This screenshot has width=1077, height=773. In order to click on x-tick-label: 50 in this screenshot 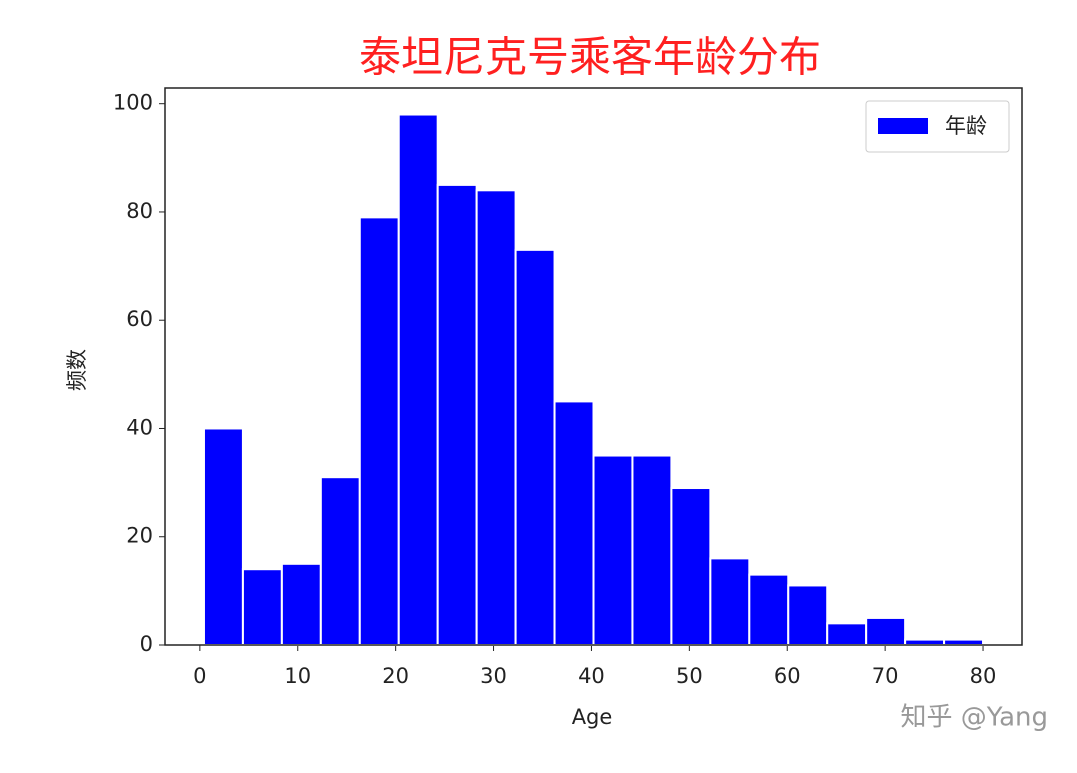, I will do `click(689, 676)`.